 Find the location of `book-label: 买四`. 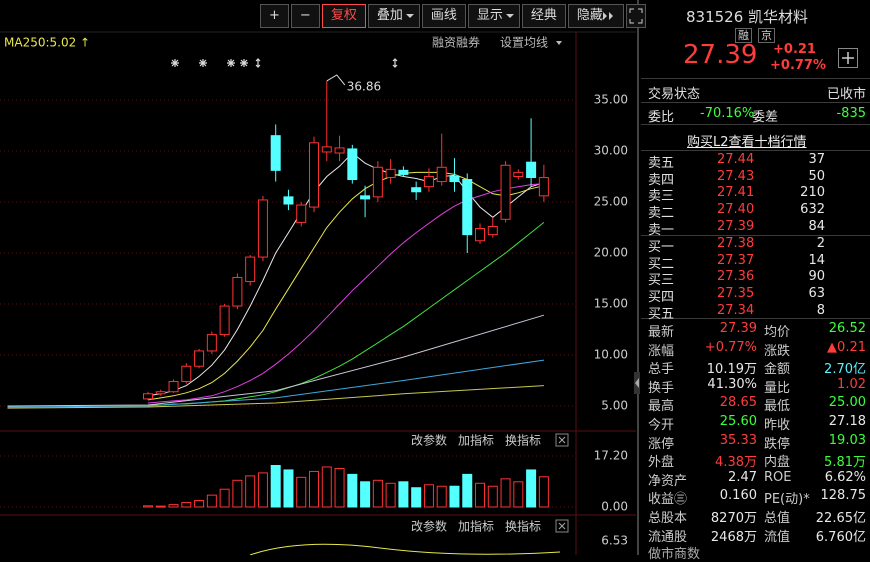

book-label: 买四 is located at coordinates (661, 298).